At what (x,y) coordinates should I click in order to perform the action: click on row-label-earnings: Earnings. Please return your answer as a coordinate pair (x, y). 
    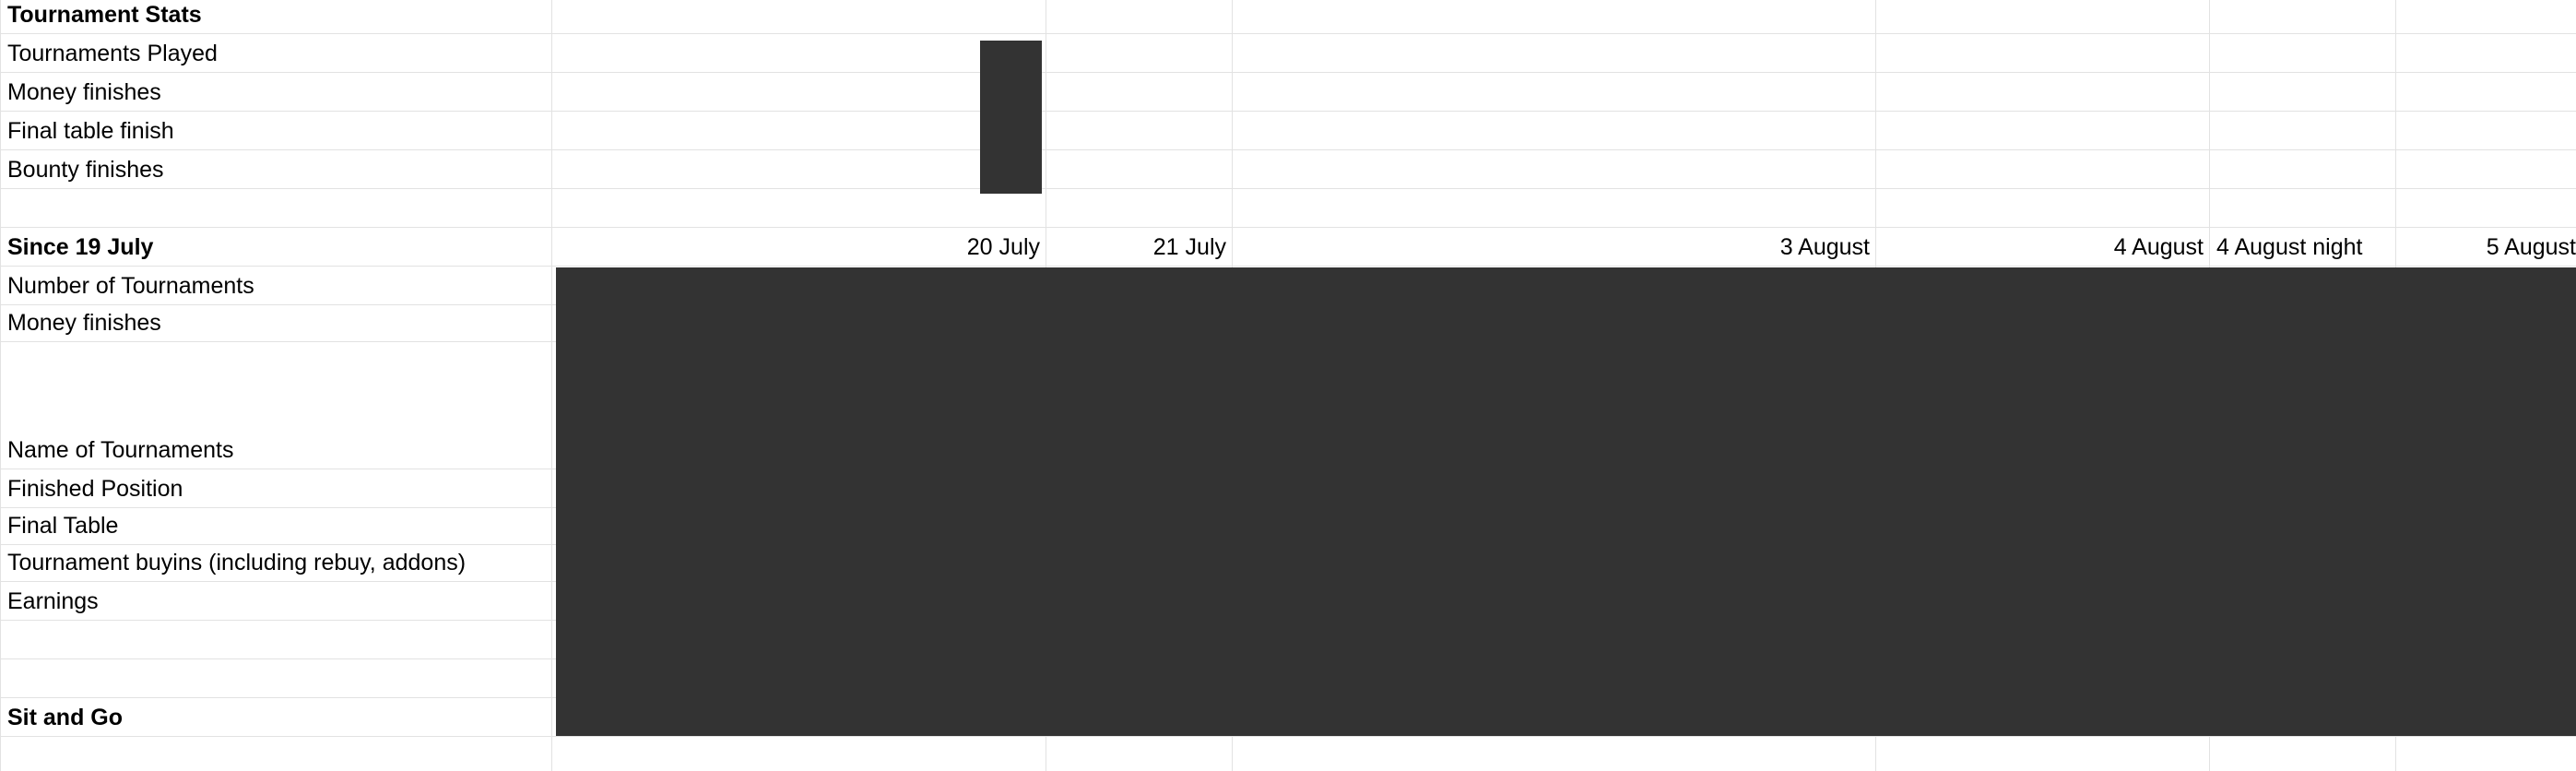
    Looking at the image, I should click on (53, 601).